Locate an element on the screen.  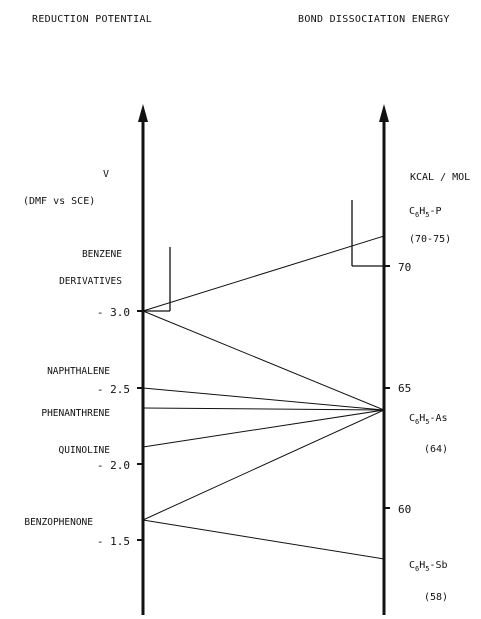
left-tick-label-2-0: - 2.0 is located at coordinates (113, 465).